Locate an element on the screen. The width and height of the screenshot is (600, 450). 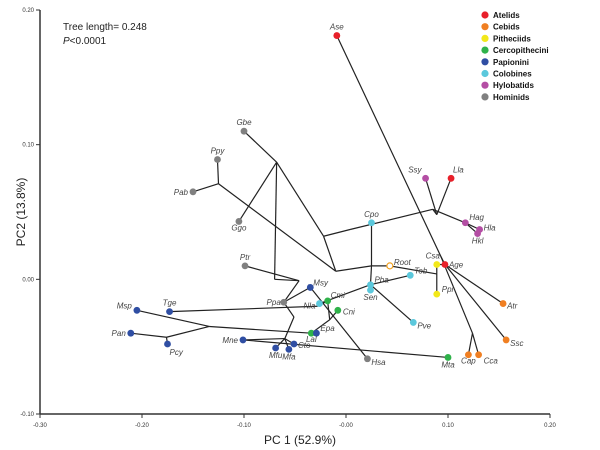
point-label-sen: Sen is located at coordinates (370, 297).